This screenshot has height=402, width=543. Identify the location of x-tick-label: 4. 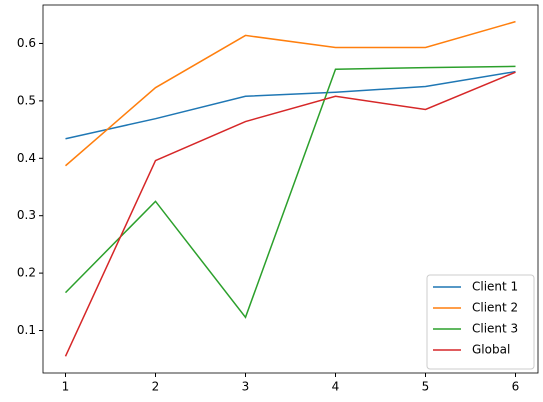
(336, 387).